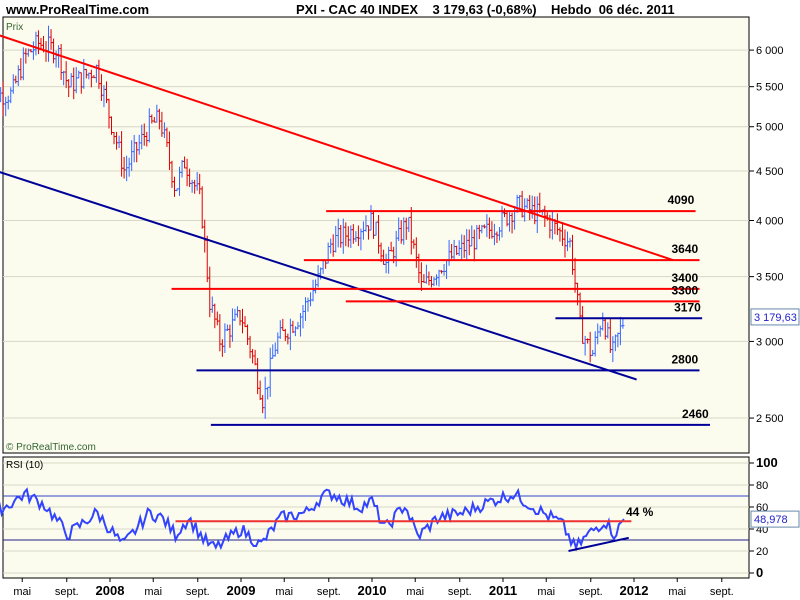 The image size is (800, 600). Describe the element at coordinates (770, 342) in the screenshot. I see `price-tick-label: 3 000` at that location.